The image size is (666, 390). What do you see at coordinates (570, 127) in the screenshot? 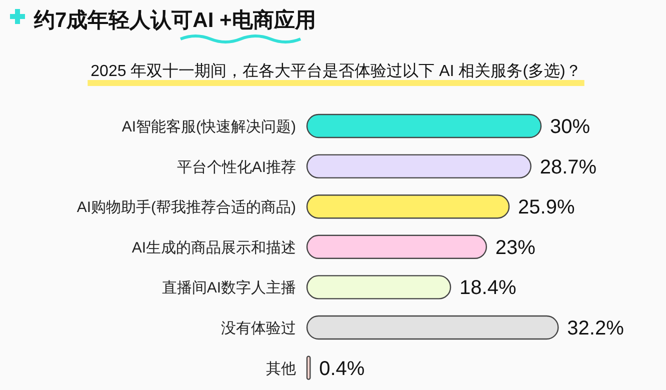
I see `data-label: 30%` at bounding box center [570, 127].